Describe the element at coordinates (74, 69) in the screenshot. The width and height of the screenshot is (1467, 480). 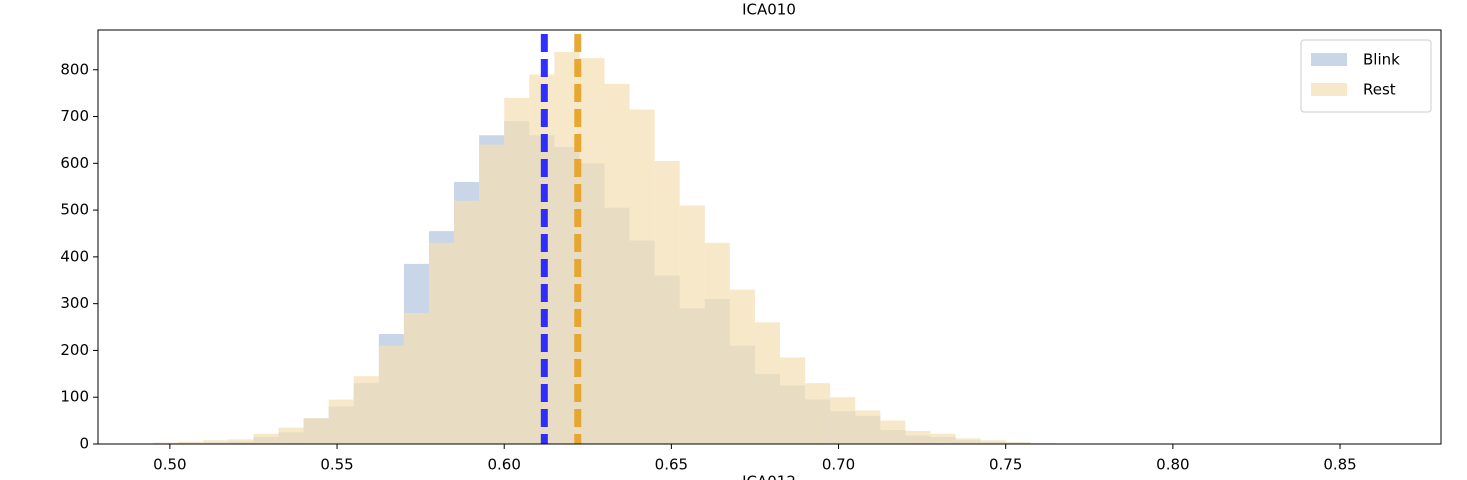
I see `y-tick-label: 800` at that location.